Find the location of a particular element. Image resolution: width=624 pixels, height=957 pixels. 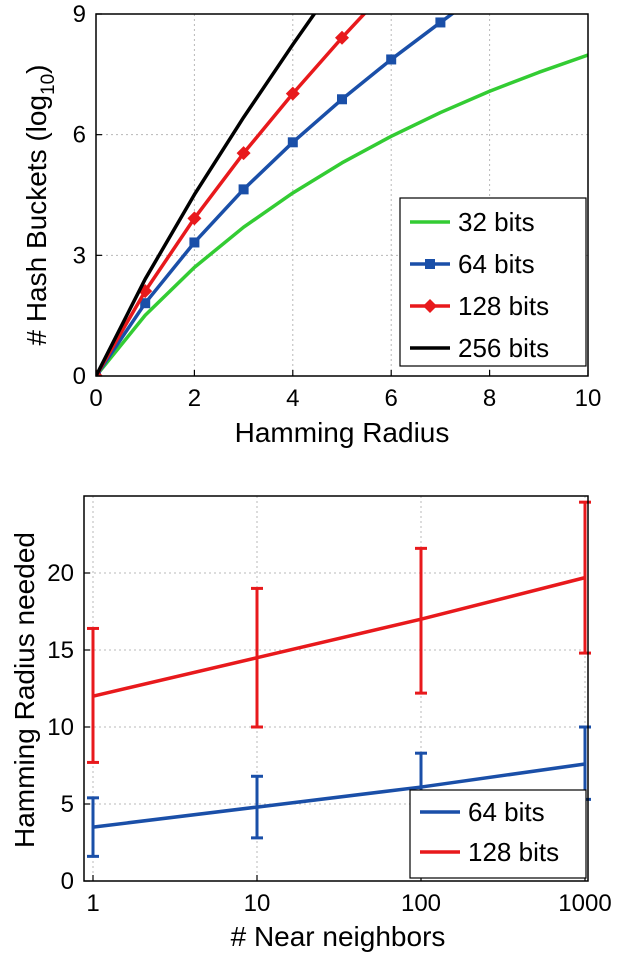

y-tick-label: 6 is located at coordinates (79, 135).